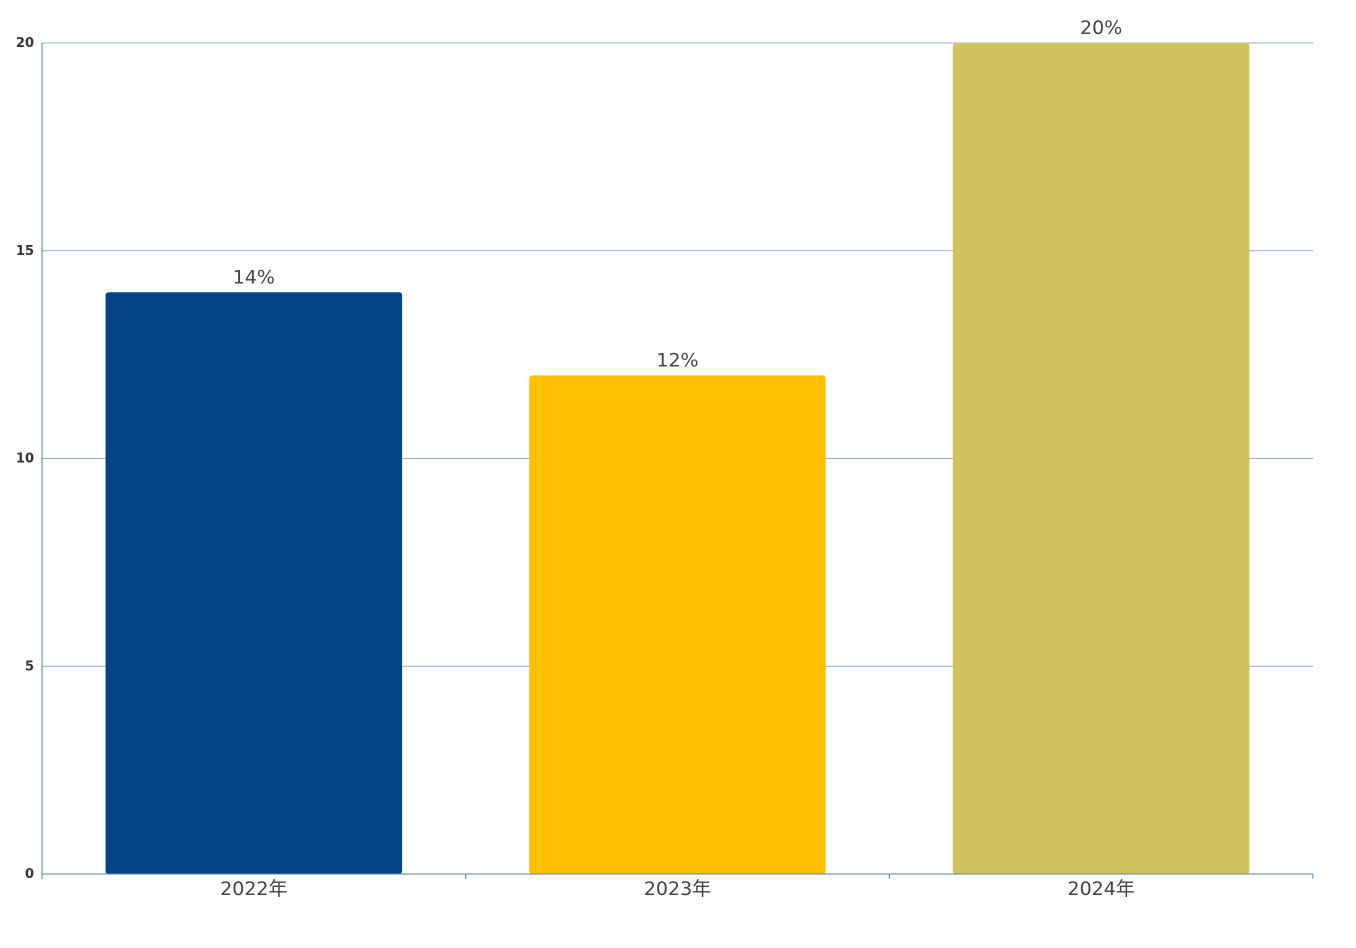 This screenshot has height=948, width=1356. Describe the element at coordinates (253, 889) in the screenshot. I see `x-tick-label: 2022年` at that location.